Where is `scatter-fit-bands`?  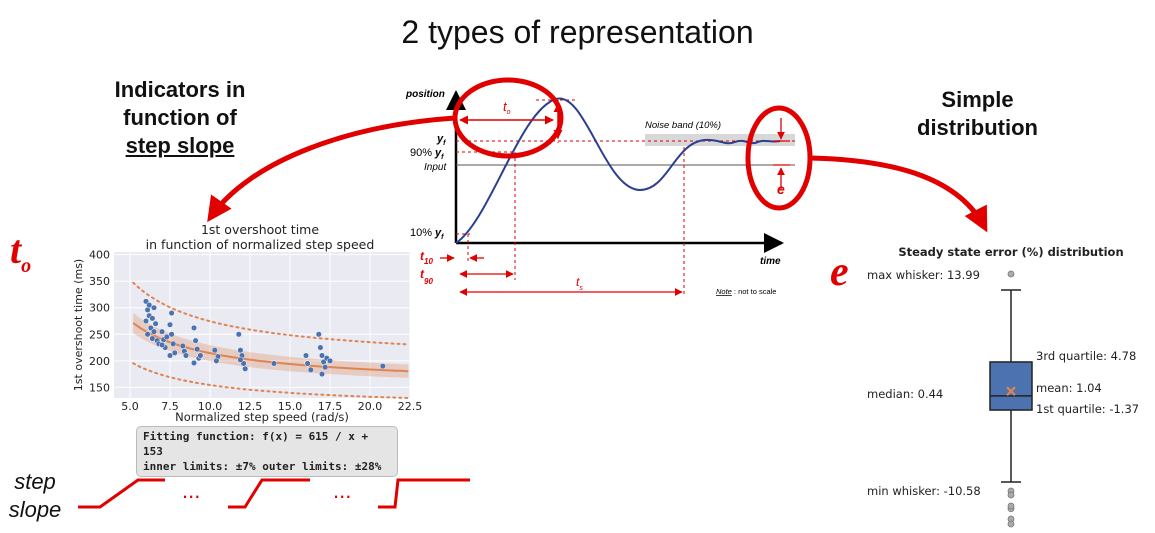
scatter-fit-bands is located at coordinates (271, 340).